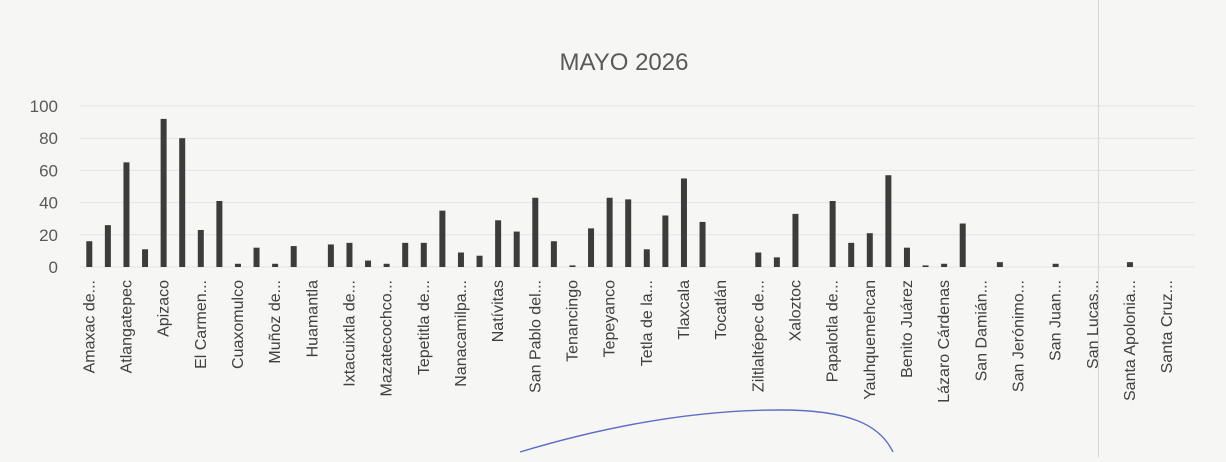 This screenshot has width=1226, height=462. Describe the element at coordinates (48, 203) in the screenshot. I see `y-tick-label: 40` at that location.